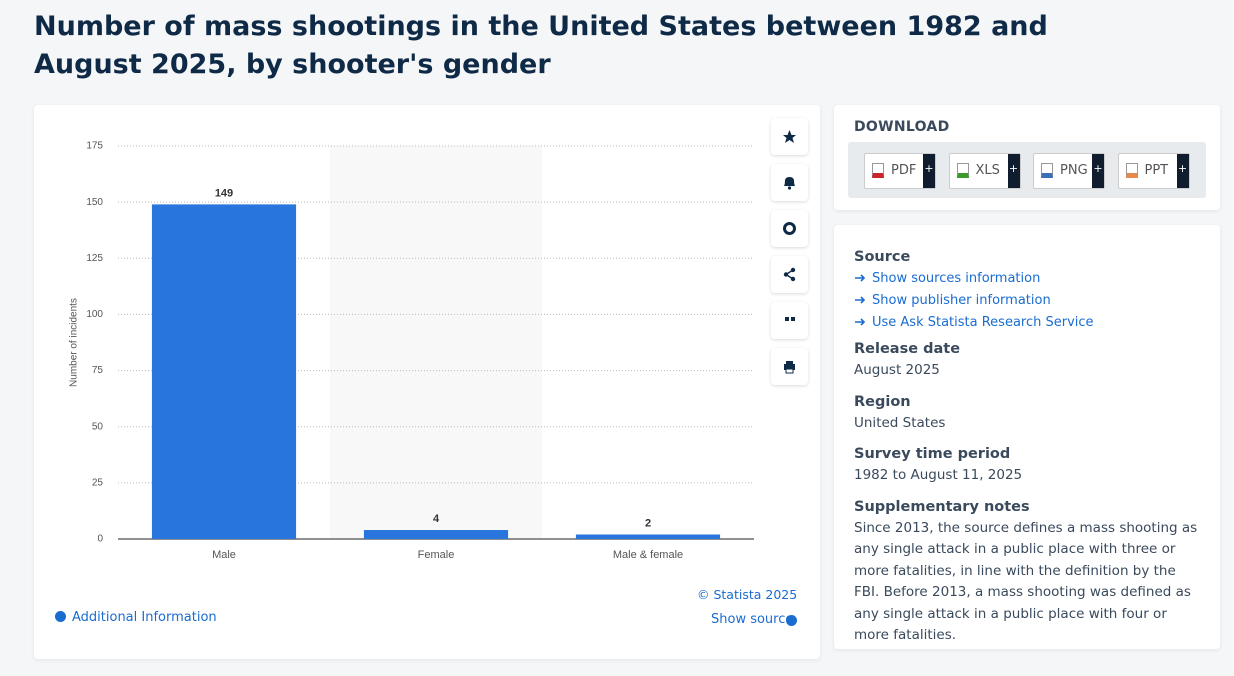 The image size is (1234, 676). Describe the element at coordinates (224, 555) in the screenshot. I see `x-tick-label: Male` at that location.